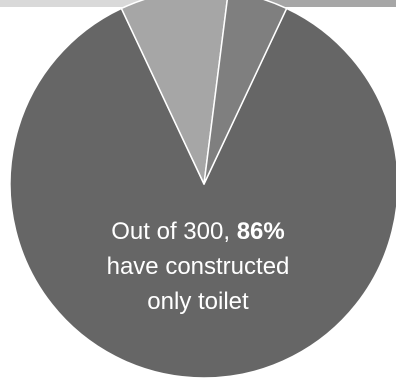 The height and width of the screenshot is (380, 396). I want to click on annotation-line-3: only toilet, so click(198, 301).